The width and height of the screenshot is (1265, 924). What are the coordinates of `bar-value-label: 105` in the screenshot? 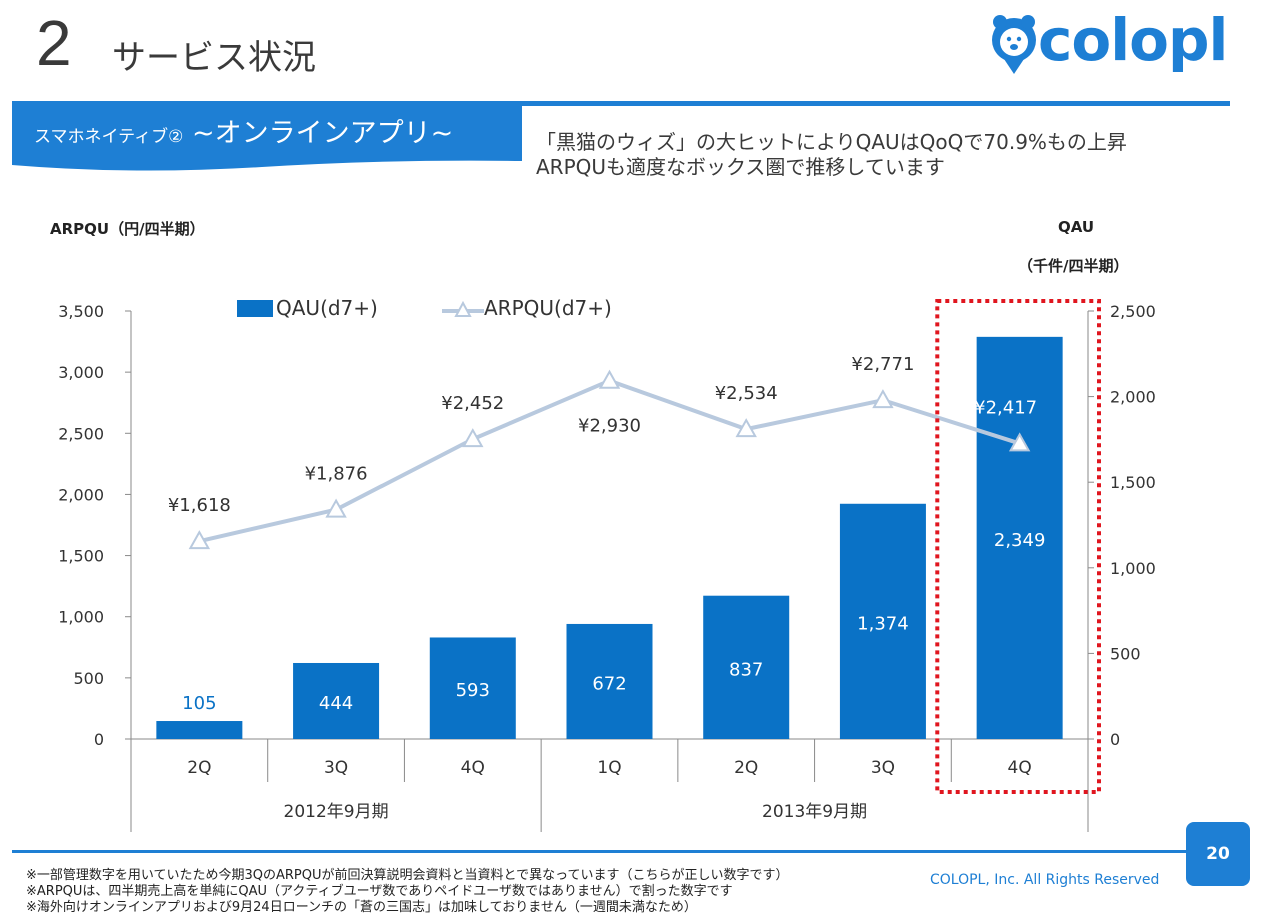 It's located at (199, 703).